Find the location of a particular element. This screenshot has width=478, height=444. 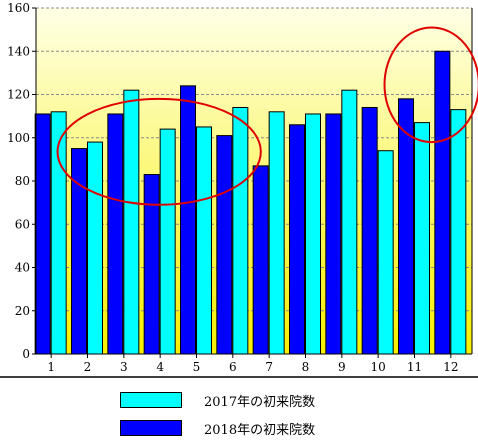

y-tick-label: 160 is located at coordinates (18, 8).